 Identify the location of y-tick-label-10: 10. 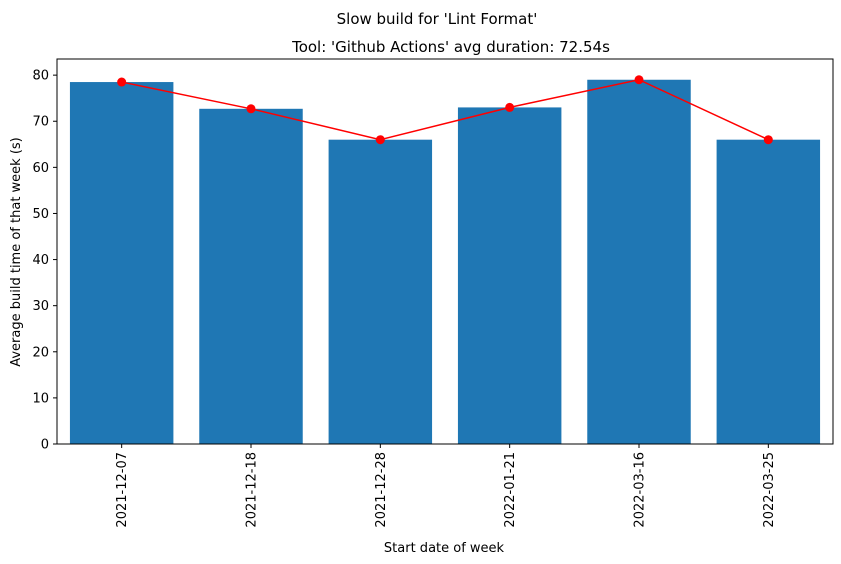
(40, 398).